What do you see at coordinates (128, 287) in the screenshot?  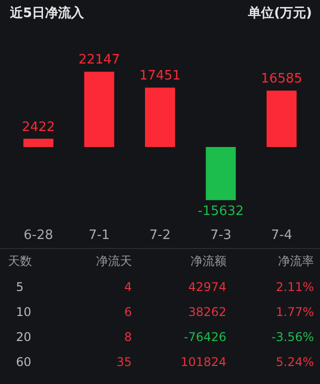 I see `text: 4` at bounding box center [128, 287].